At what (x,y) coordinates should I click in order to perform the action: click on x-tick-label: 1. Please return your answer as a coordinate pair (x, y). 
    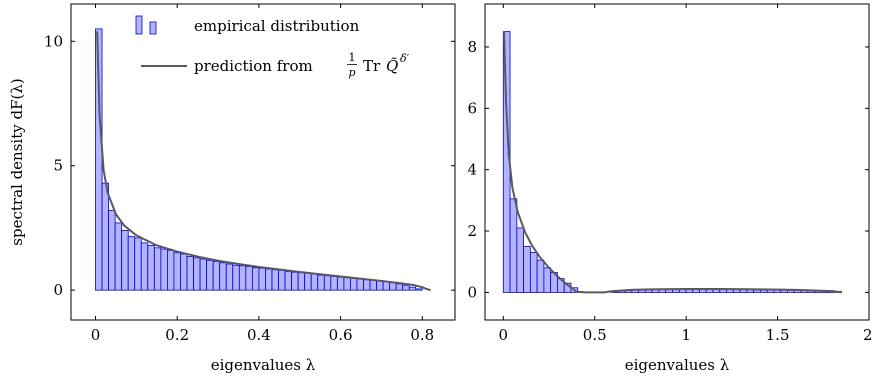
    Looking at the image, I should click on (686, 335).